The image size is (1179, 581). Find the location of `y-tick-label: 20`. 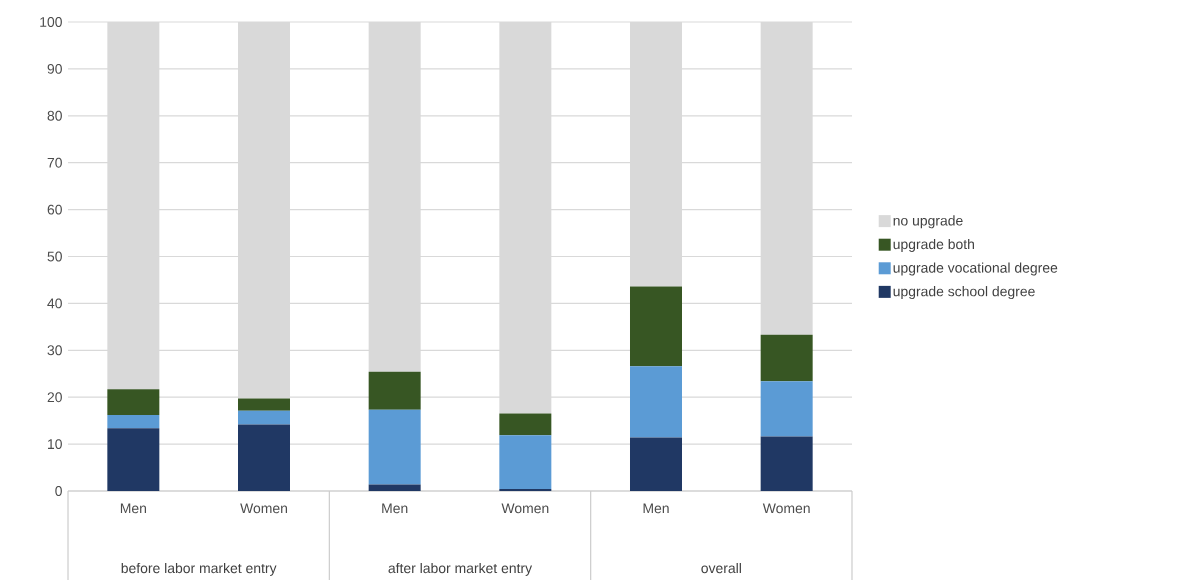

y-tick-label: 20 is located at coordinates (54, 397).